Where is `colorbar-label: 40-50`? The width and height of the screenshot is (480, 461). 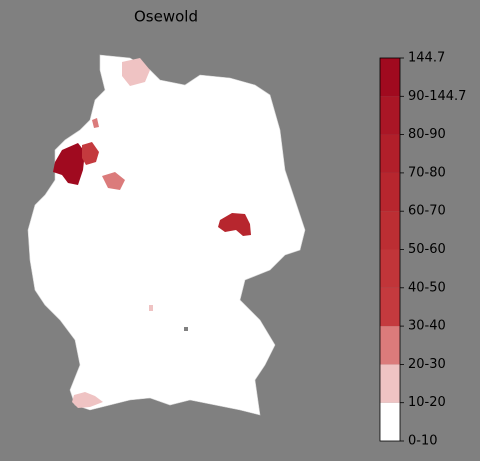
colorbar-label: 40-50 is located at coordinates (427, 287).